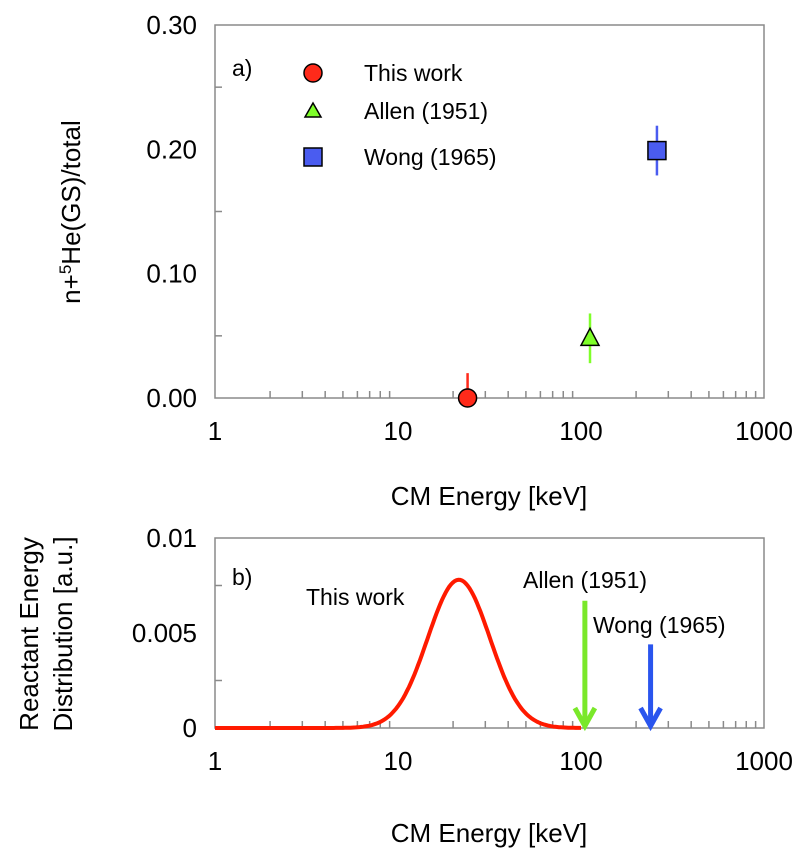  Describe the element at coordinates (218, 633) in the screenshot. I see `y-minor-ticks-b` at that location.